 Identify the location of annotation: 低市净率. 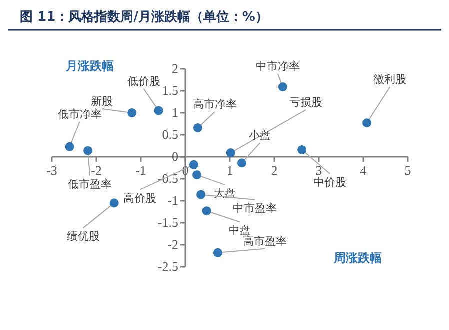
(80, 114).